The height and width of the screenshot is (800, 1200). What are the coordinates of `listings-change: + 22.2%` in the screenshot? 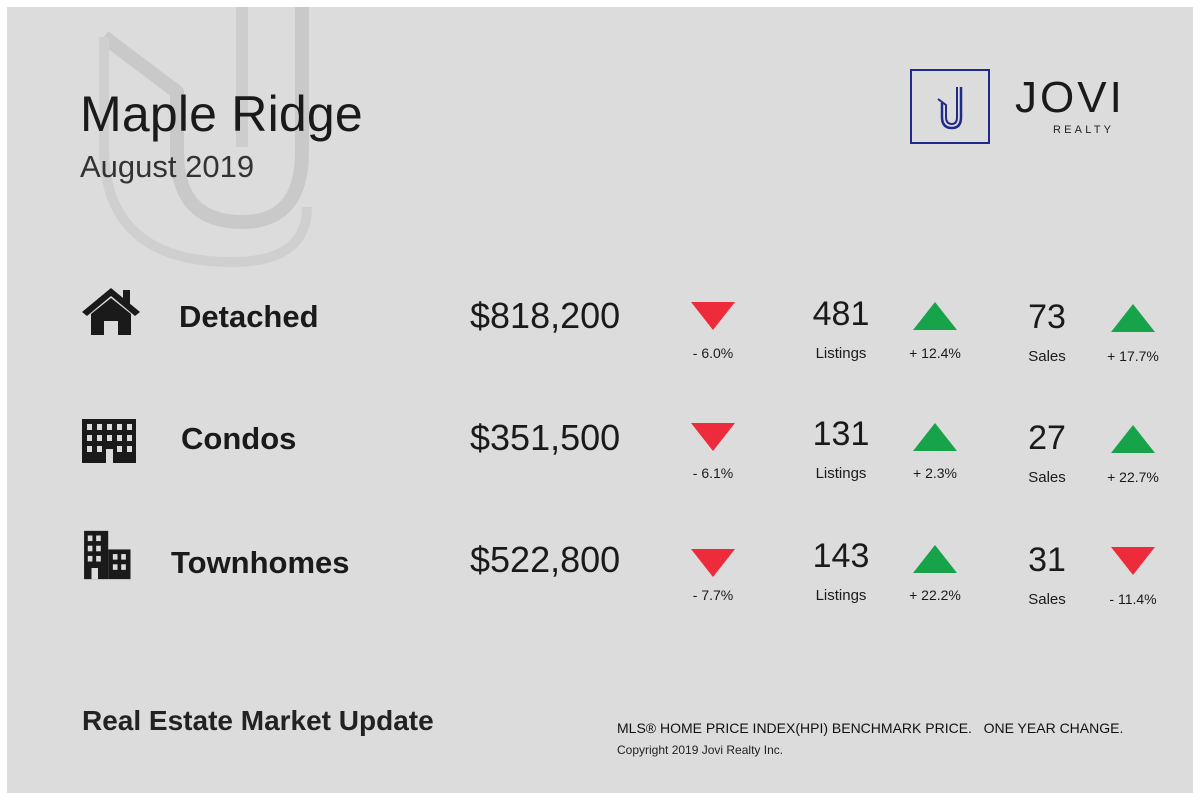 It's located at (935, 595).